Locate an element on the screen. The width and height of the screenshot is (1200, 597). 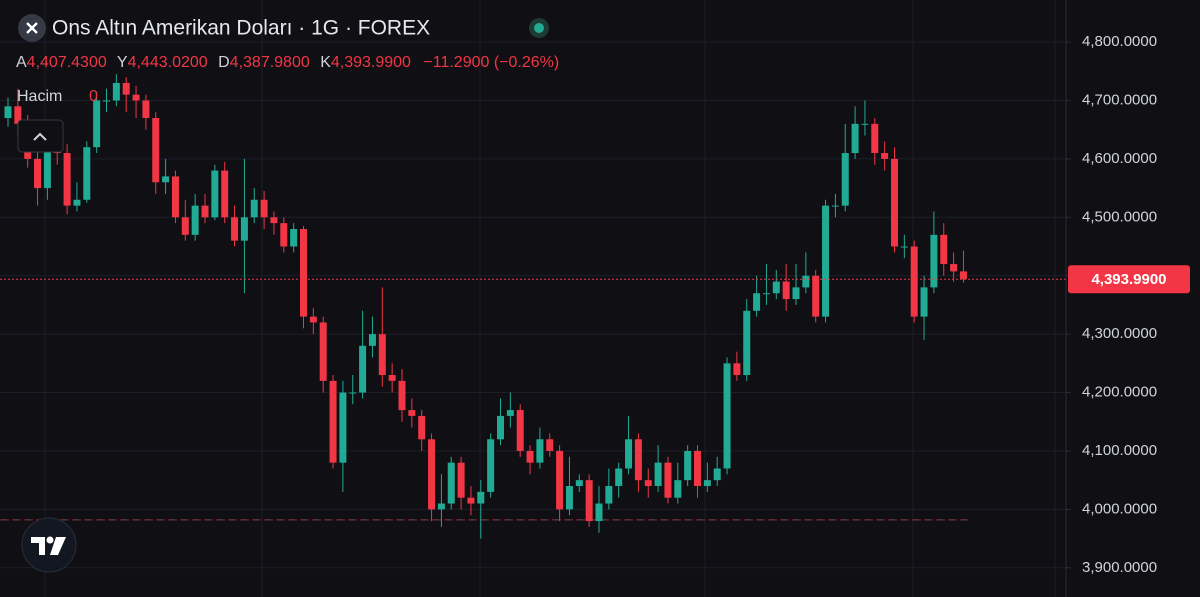
collapse-chevron is located at coordinates (40, 136).